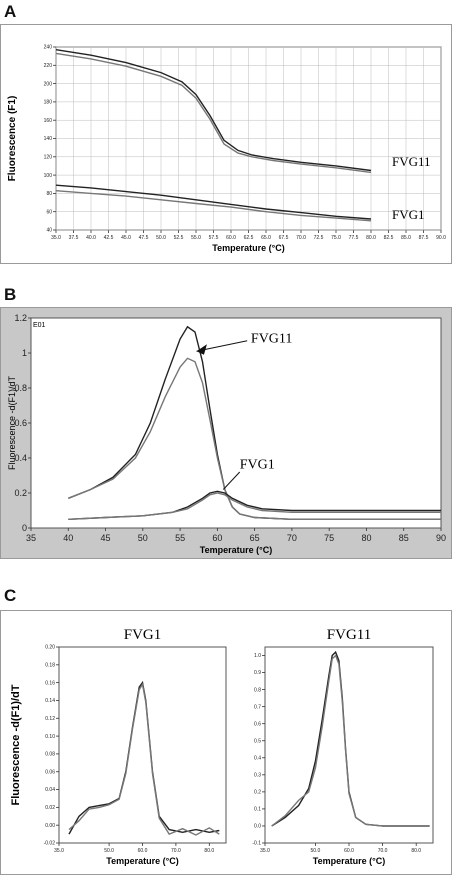  What do you see at coordinates (50, 683) in the screenshot?
I see `y-tick-label: 0.16` at bounding box center [50, 683].